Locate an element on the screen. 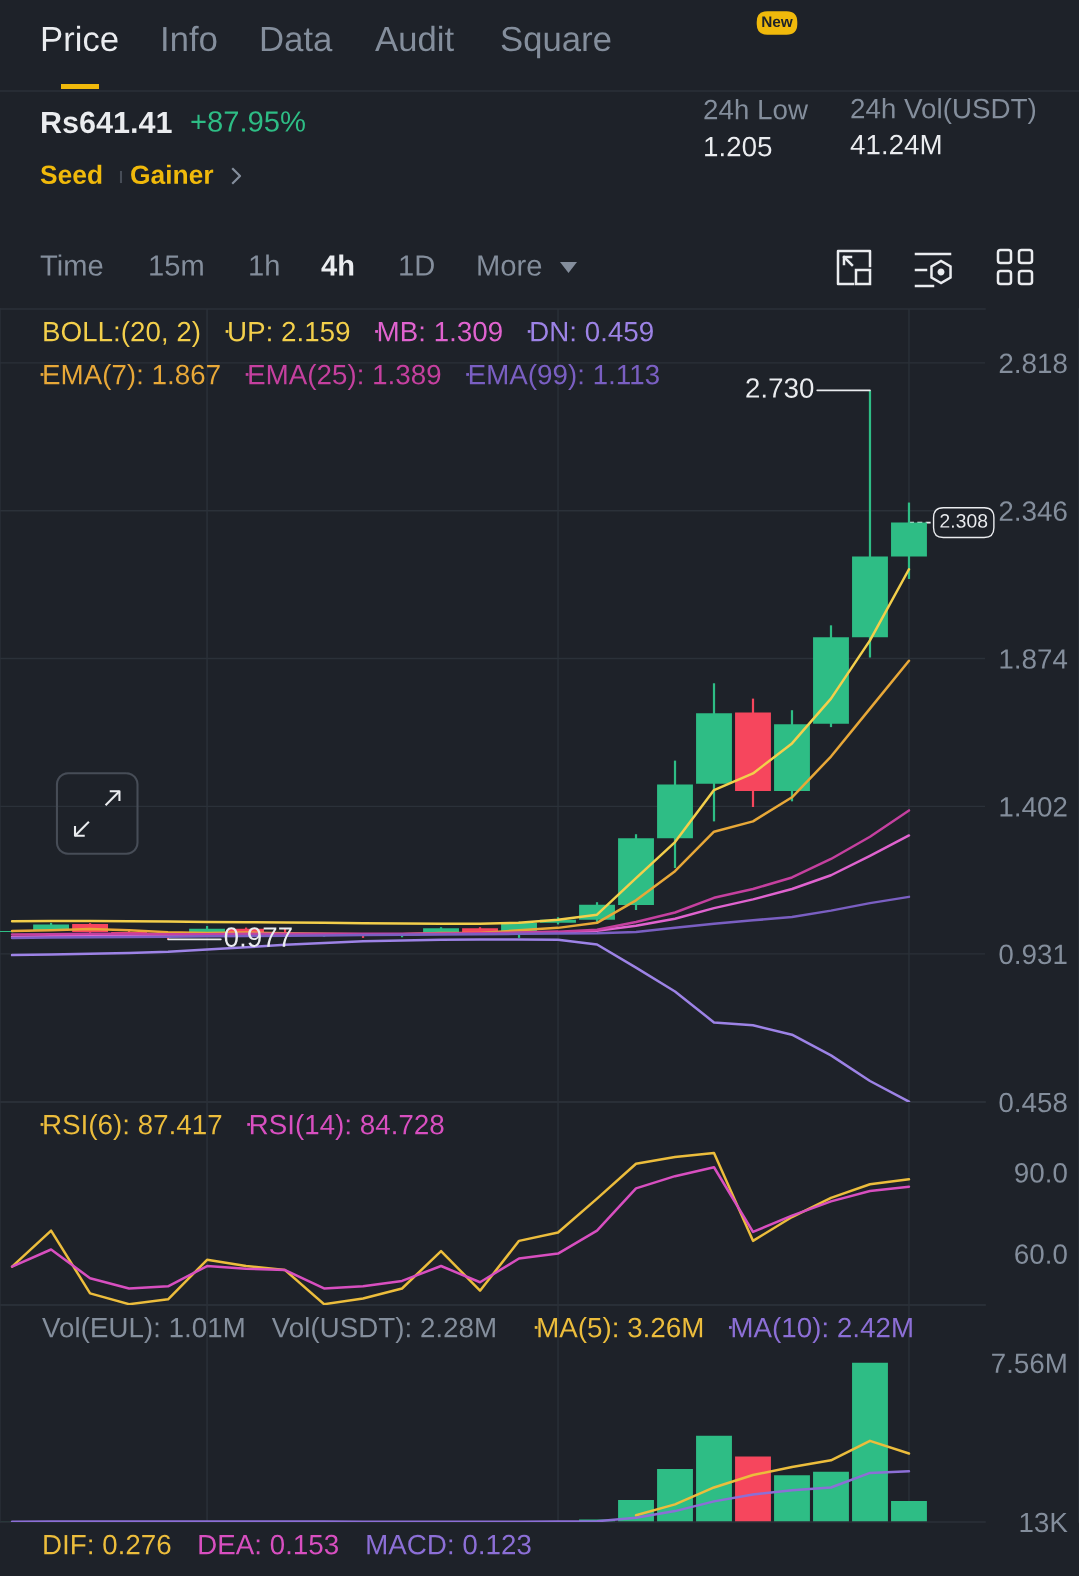 Image resolution: width=1079 pixels, height=1576 pixels. y-tick-label: 0.458 is located at coordinates (1033, 1102).